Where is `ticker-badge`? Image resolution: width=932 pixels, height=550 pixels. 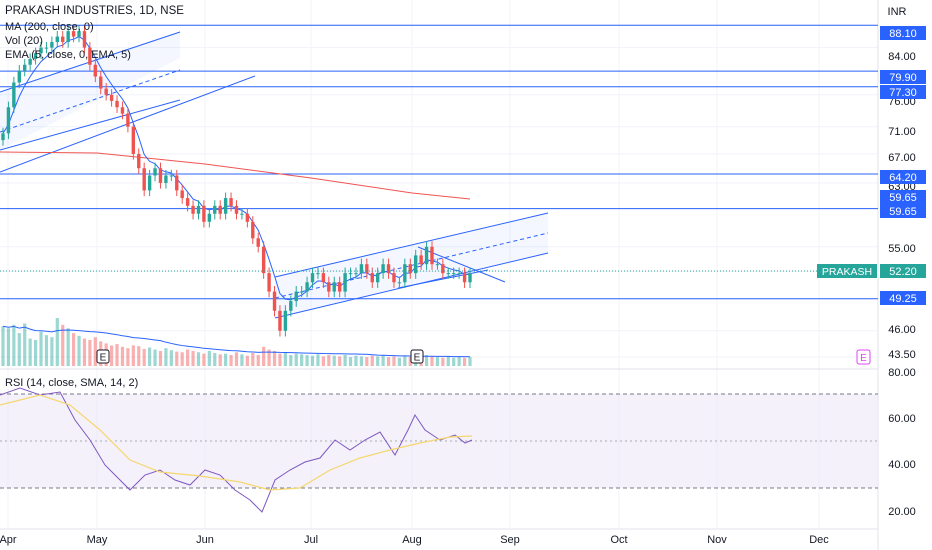
ticker-badge is located at coordinates (847, 271).